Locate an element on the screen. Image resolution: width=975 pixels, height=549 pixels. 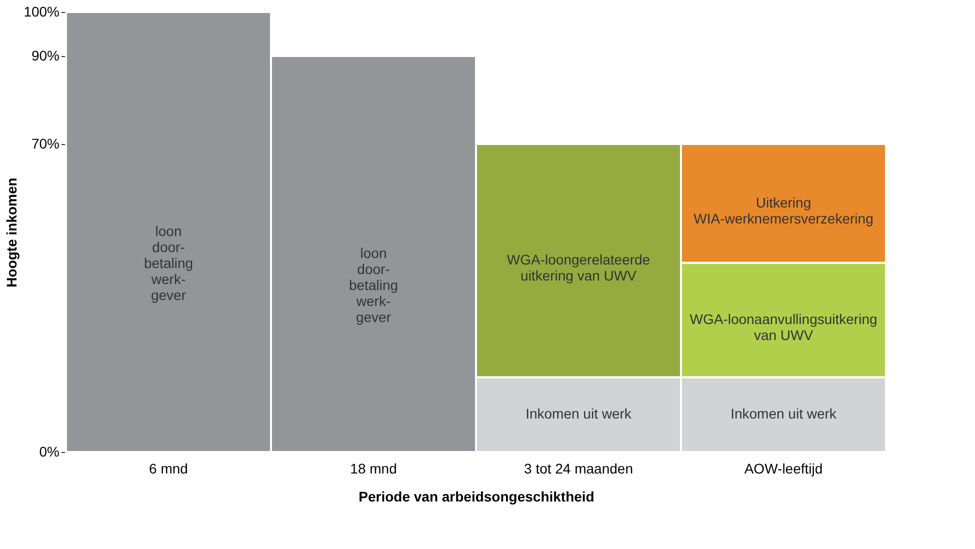
y-tick-label: 90% is located at coordinates (45, 56).